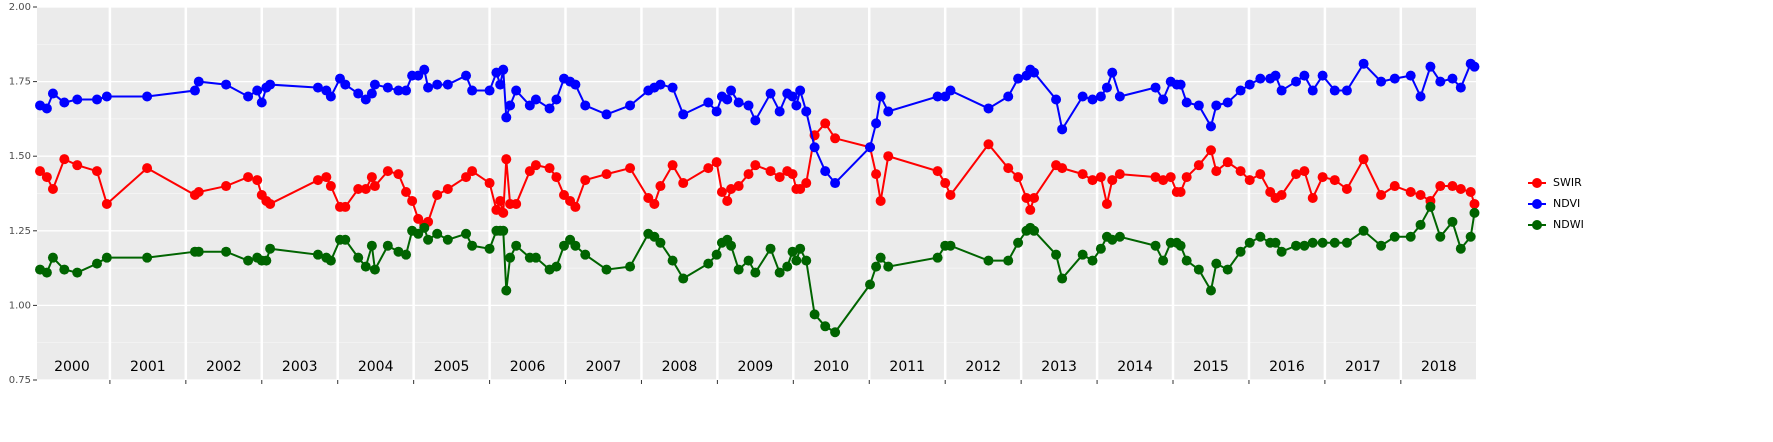 This screenshot has width=1773, height=442. What do you see at coordinates (20, 380) in the screenshot?
I see `y-tick-label: 0.75` at bounding box center [20, 380].